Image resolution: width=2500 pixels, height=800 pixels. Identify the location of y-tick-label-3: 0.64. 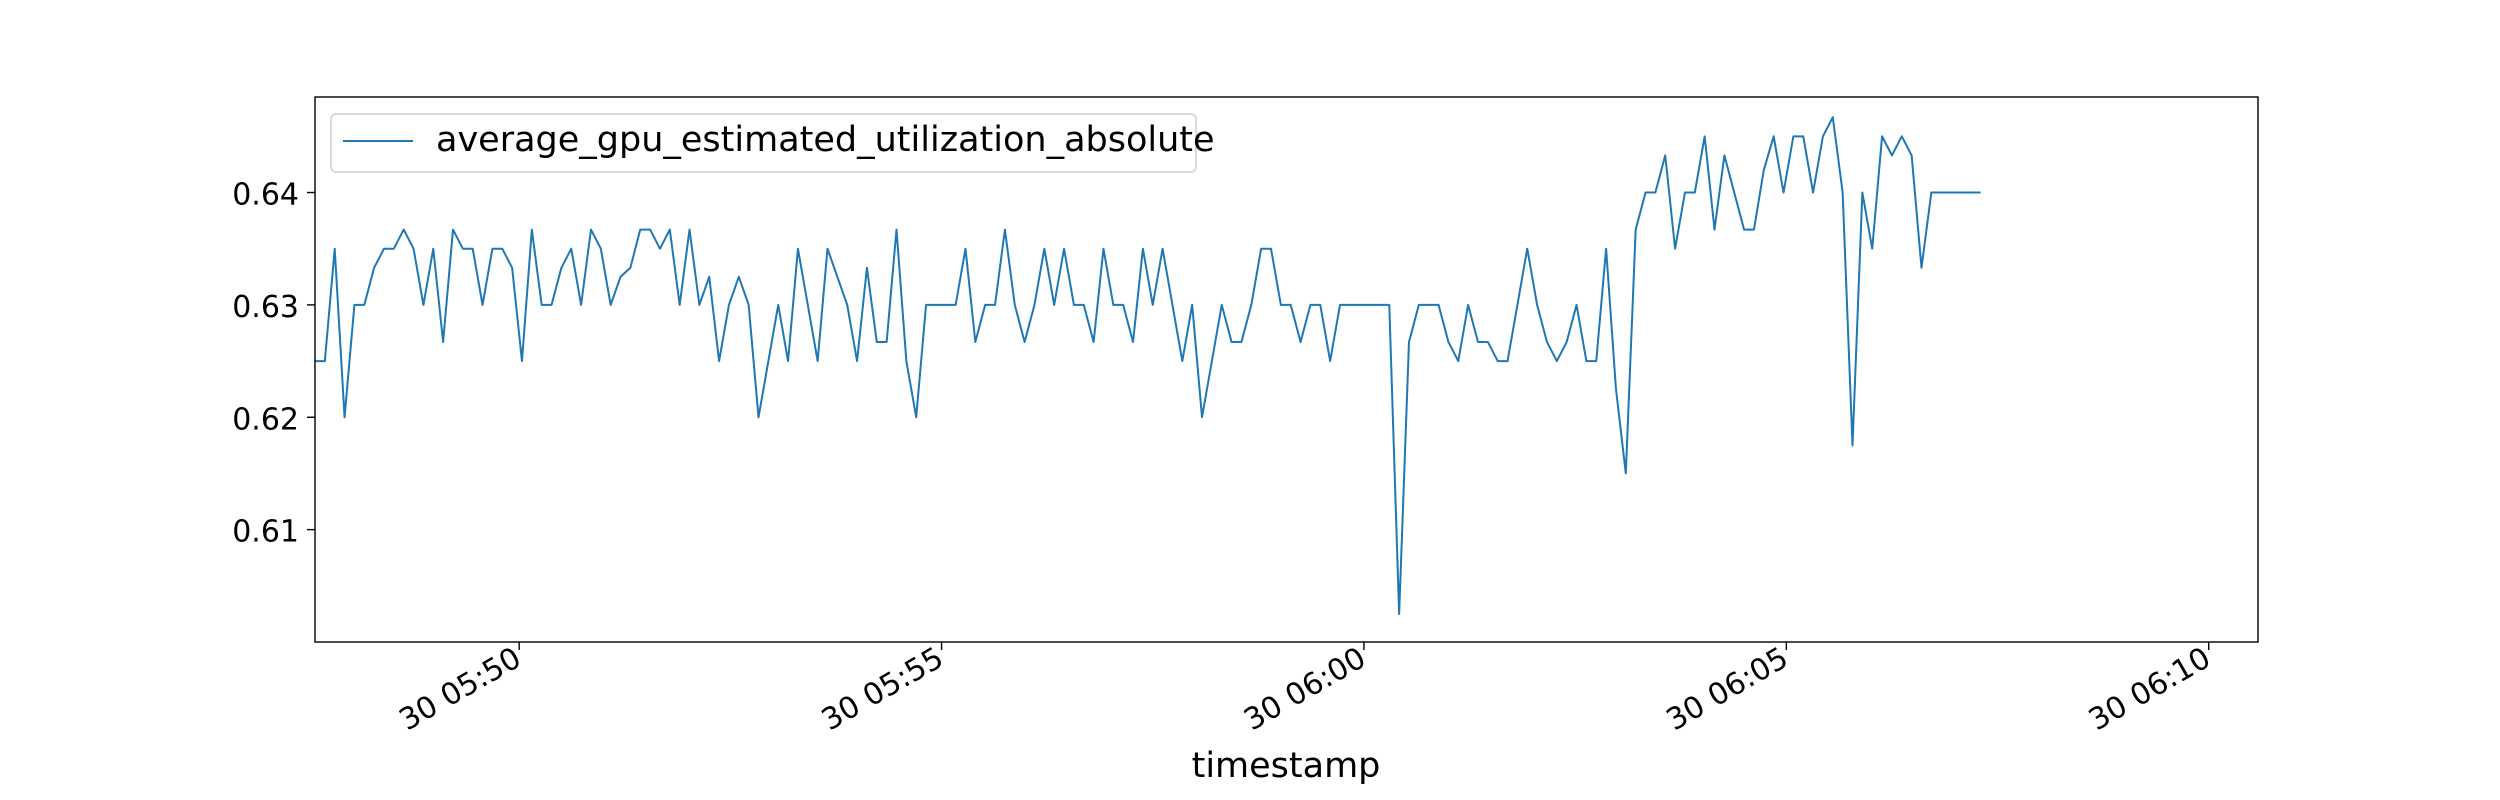
(265, 195).